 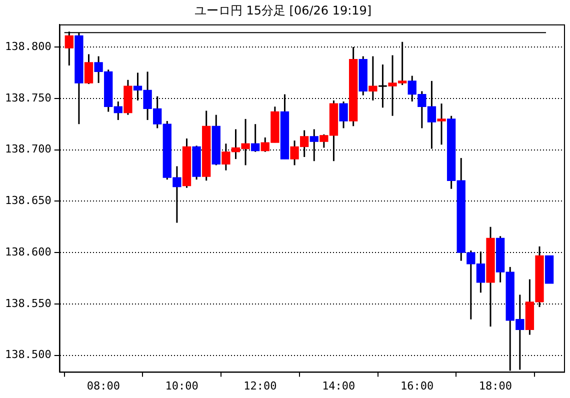 I want to click on y-tick-label: 138.750, so click(x=28, y=97).